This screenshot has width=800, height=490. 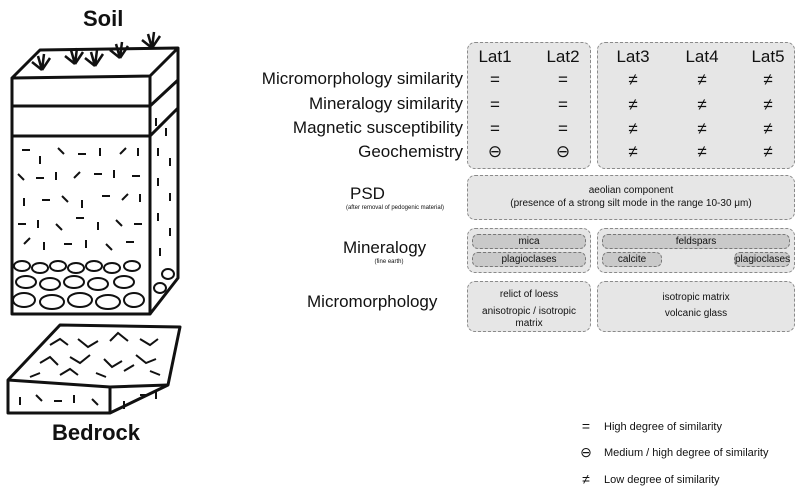 I want to click on cell-r2-lat2: =, so click(x=563, y=128).